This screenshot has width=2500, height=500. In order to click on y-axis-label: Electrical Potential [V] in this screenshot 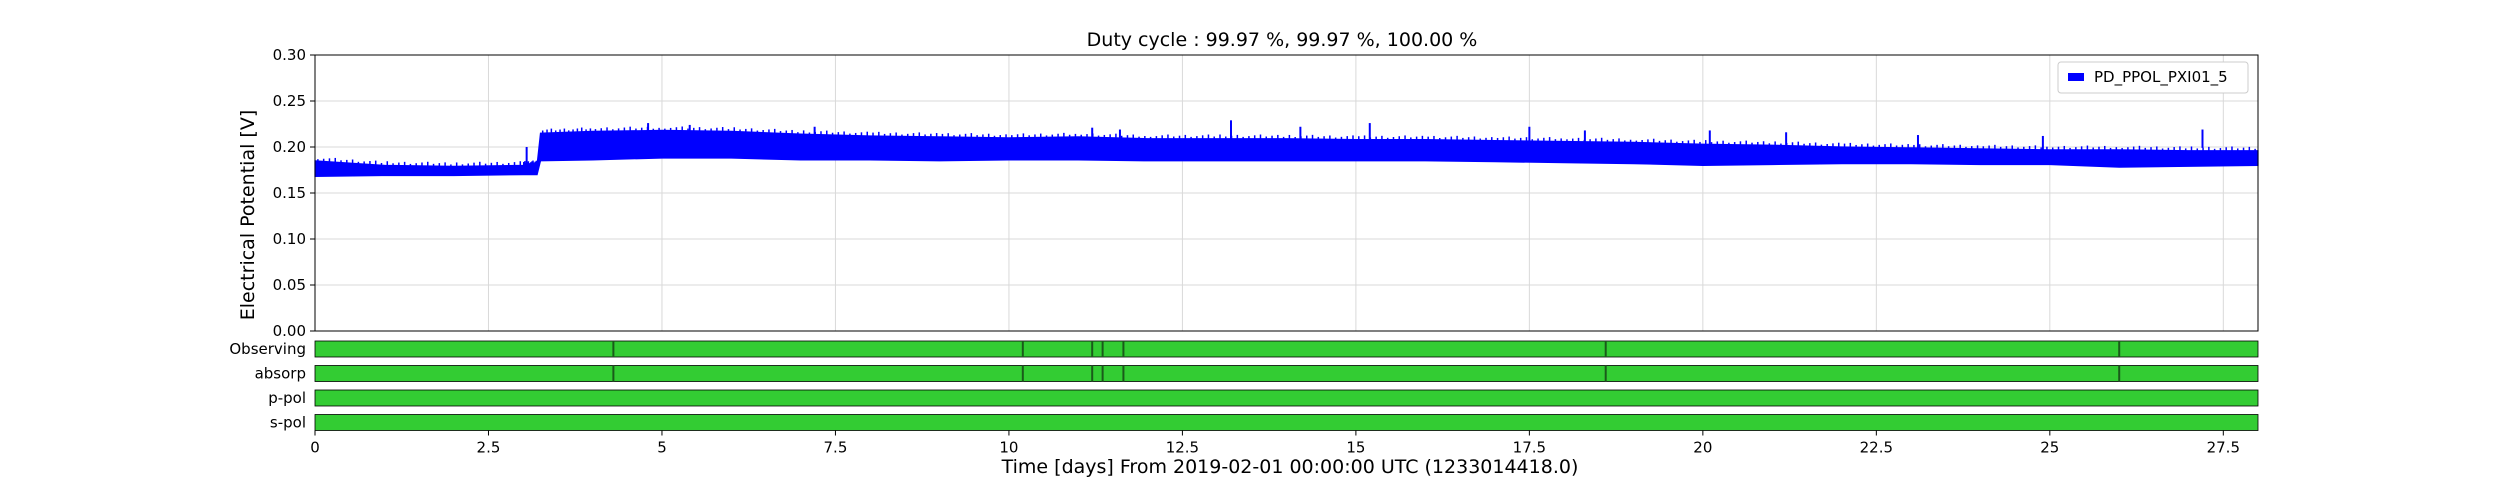, I will do `click(248, 215)`.